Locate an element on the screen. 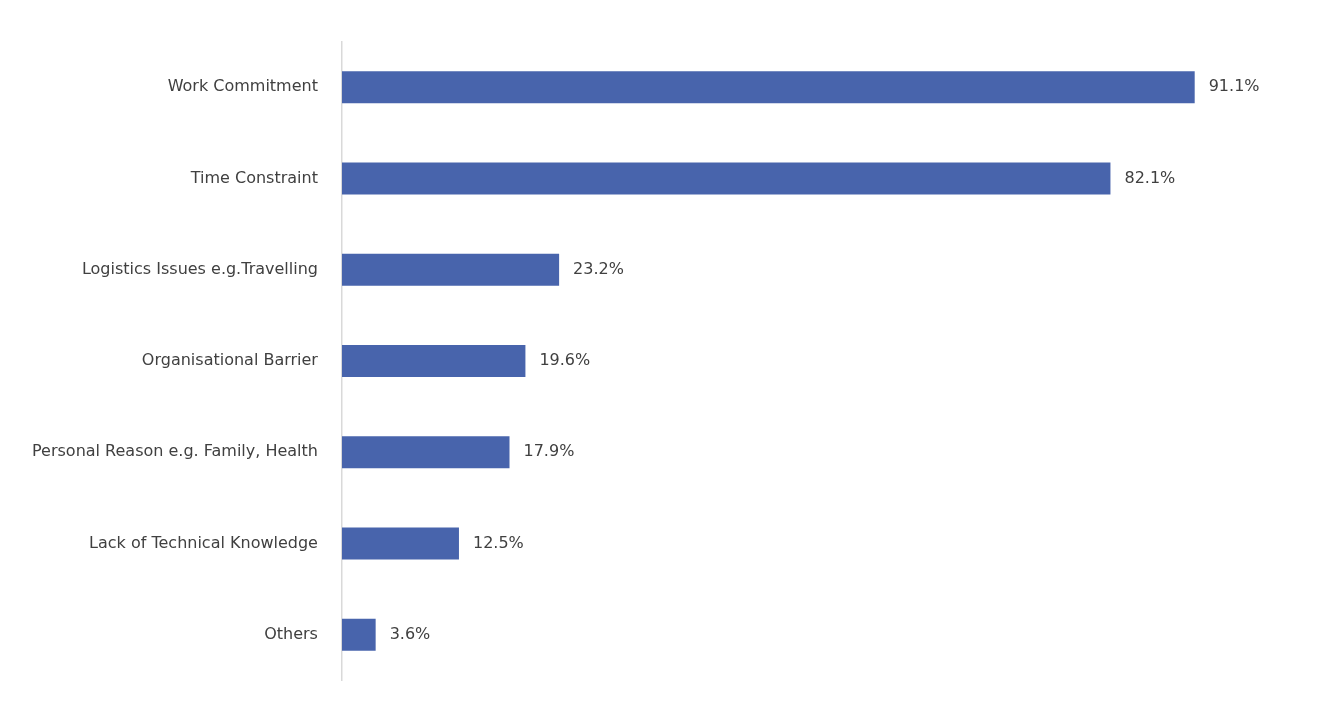 Image resolution: width=1326 pixels, height=722 pixels. data-label: 3.6% is located at coordinates (410, 633).